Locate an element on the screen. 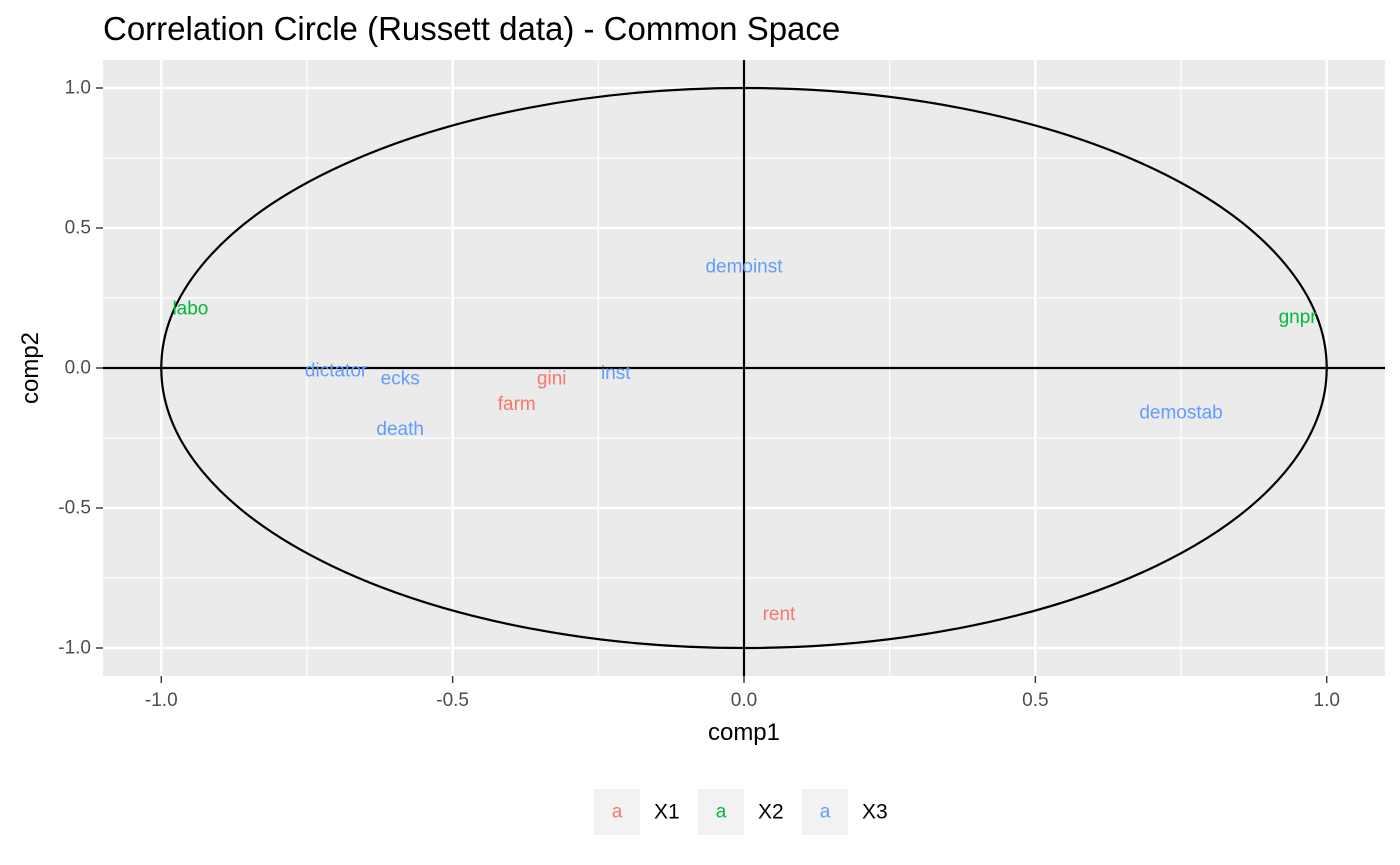  variable-label-rent: rent is located at coordinates (779, 614).